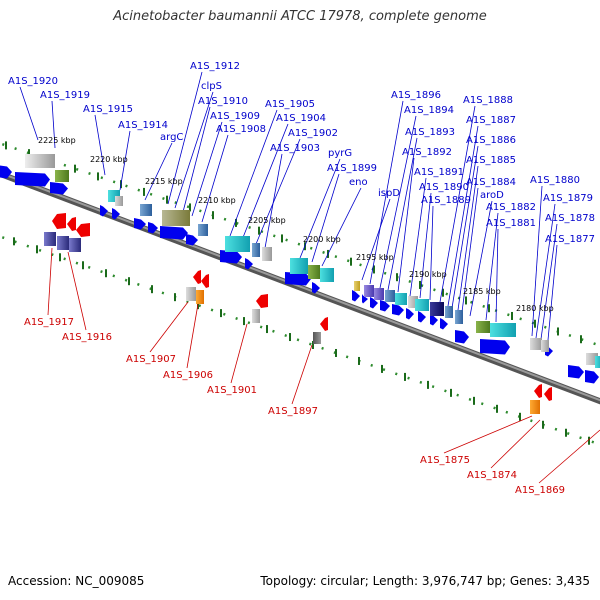  Describe the element at coordinates (188, 375) in the screenshot. I see `gene-label-a1s-1906: A1S_1906` at that location.